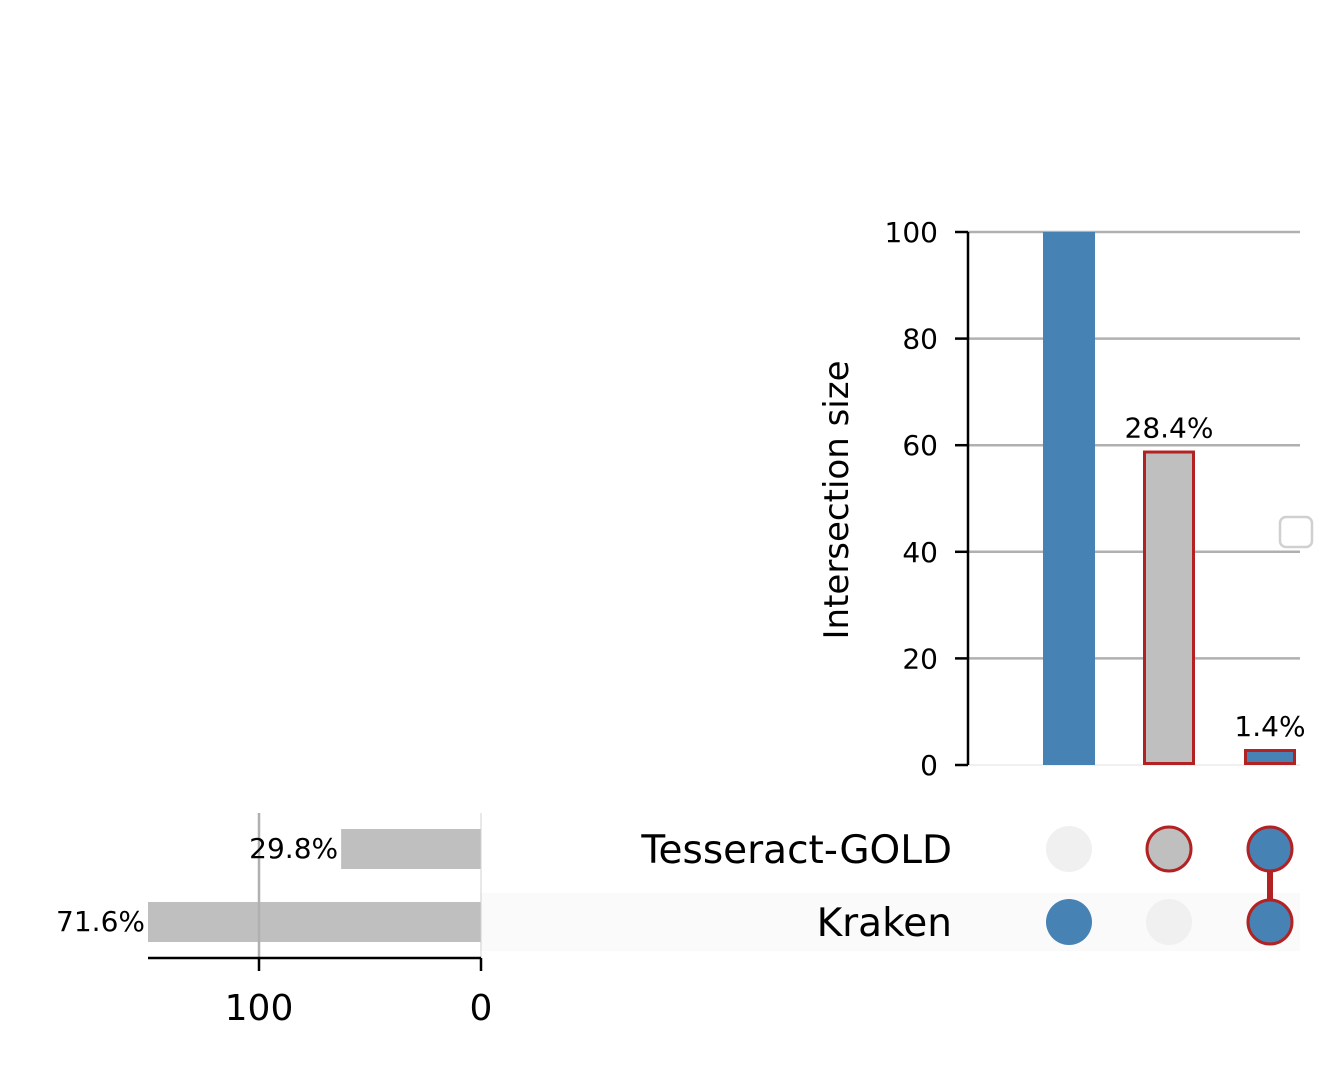 This screenshot has height=1066, width=1333. I want to click on intersection-y-axis-label: Intersection size, so click(837, 500).